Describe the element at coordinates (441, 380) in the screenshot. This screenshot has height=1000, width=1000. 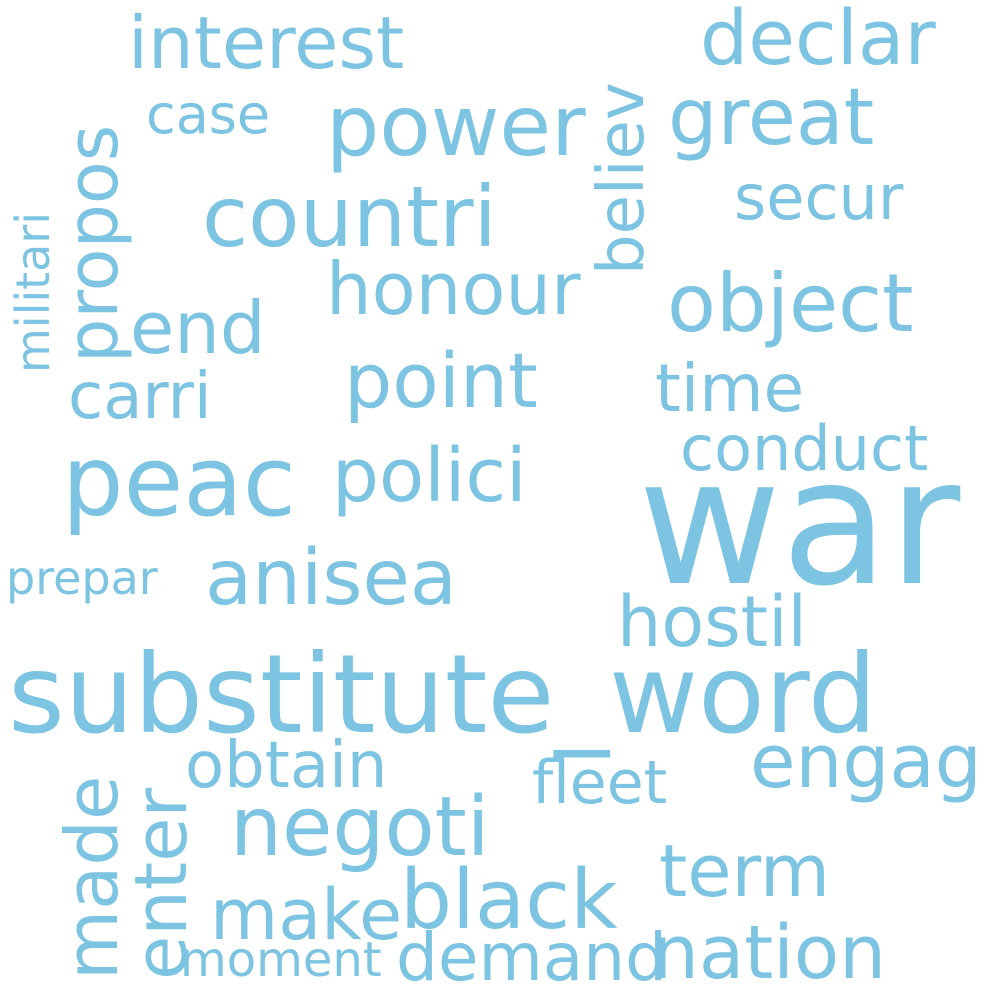
I see `word-point: point` at that location.